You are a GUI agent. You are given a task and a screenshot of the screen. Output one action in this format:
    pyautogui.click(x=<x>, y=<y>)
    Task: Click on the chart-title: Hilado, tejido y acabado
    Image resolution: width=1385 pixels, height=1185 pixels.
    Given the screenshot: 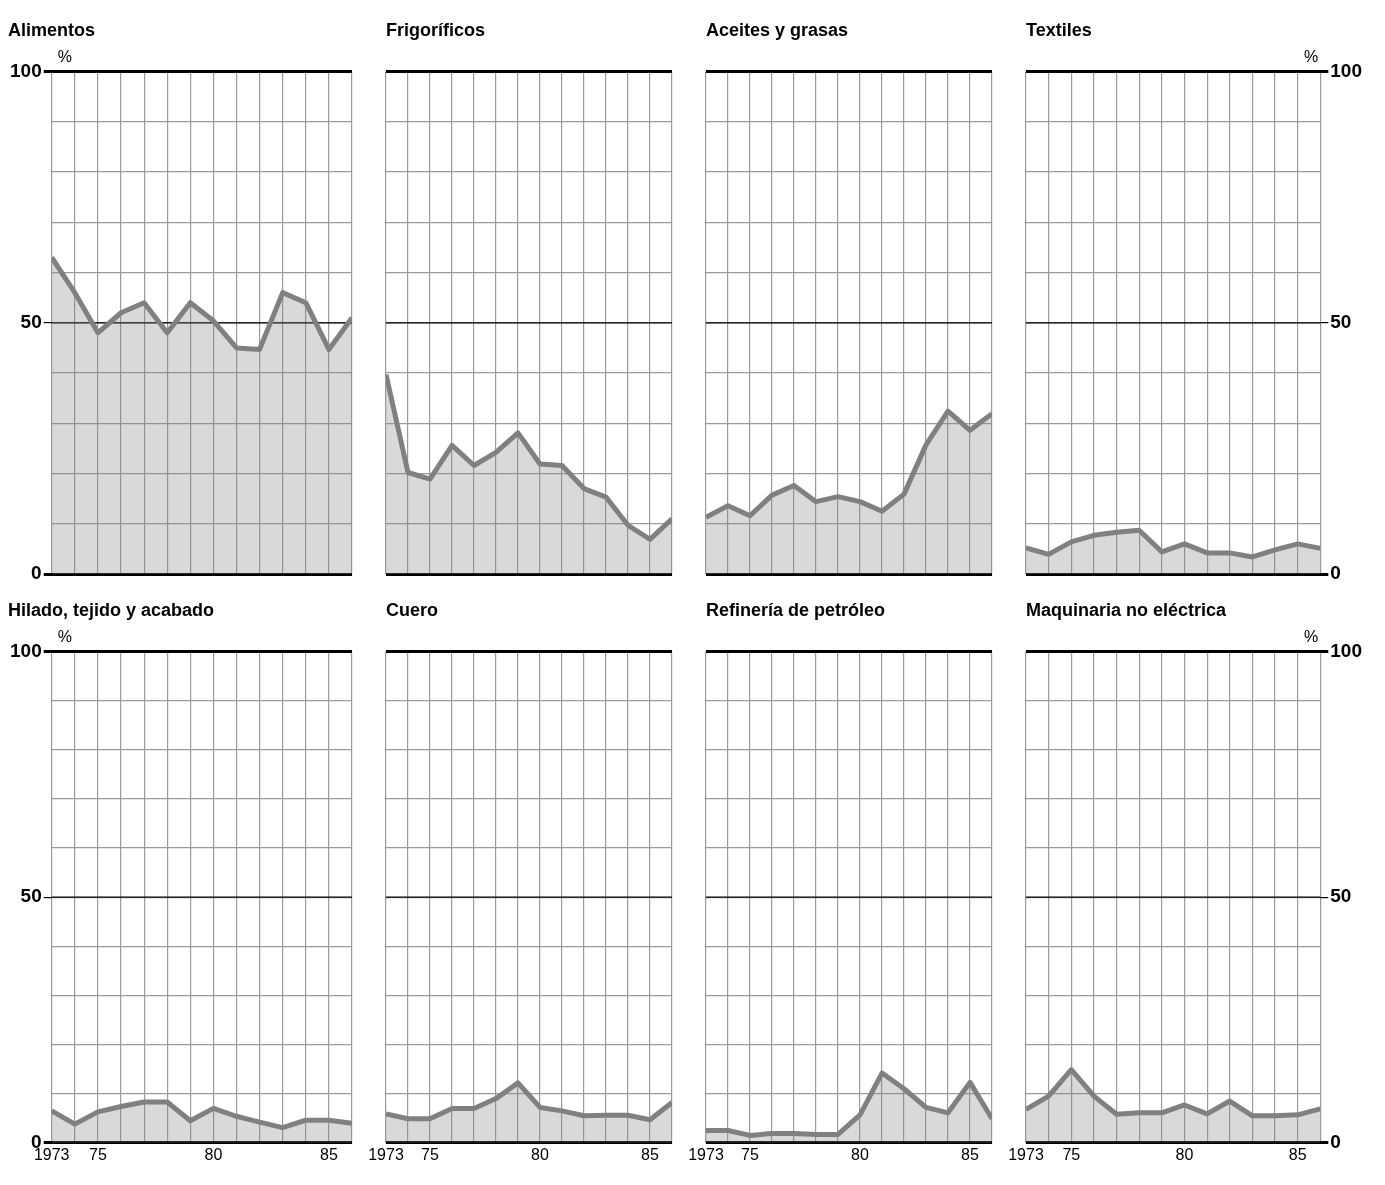 What is the action you would take?
    pyautogui.click(x=111, y=609)
    